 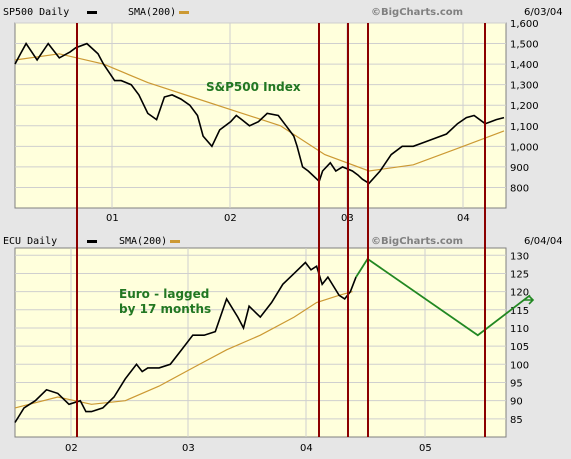 I want to click on sp500-y-tick-label: 1,300, so click(x=524, y=86).